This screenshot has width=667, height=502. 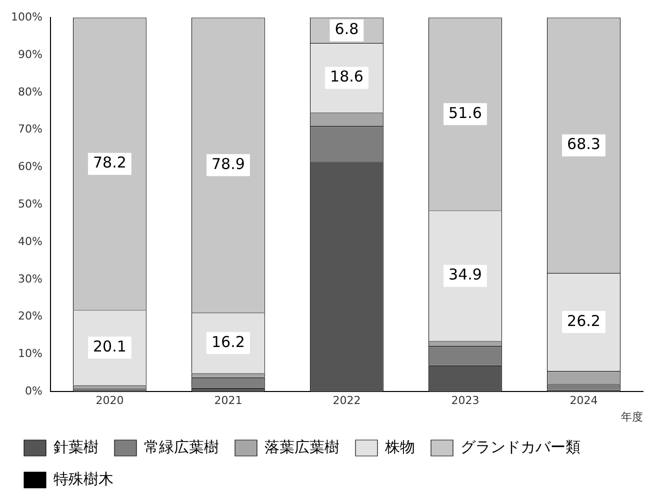 What do you see at coordinates (33, 391) in the screenshot?
I see `y-tick-label: 0%` at bounding box center [33, 391].